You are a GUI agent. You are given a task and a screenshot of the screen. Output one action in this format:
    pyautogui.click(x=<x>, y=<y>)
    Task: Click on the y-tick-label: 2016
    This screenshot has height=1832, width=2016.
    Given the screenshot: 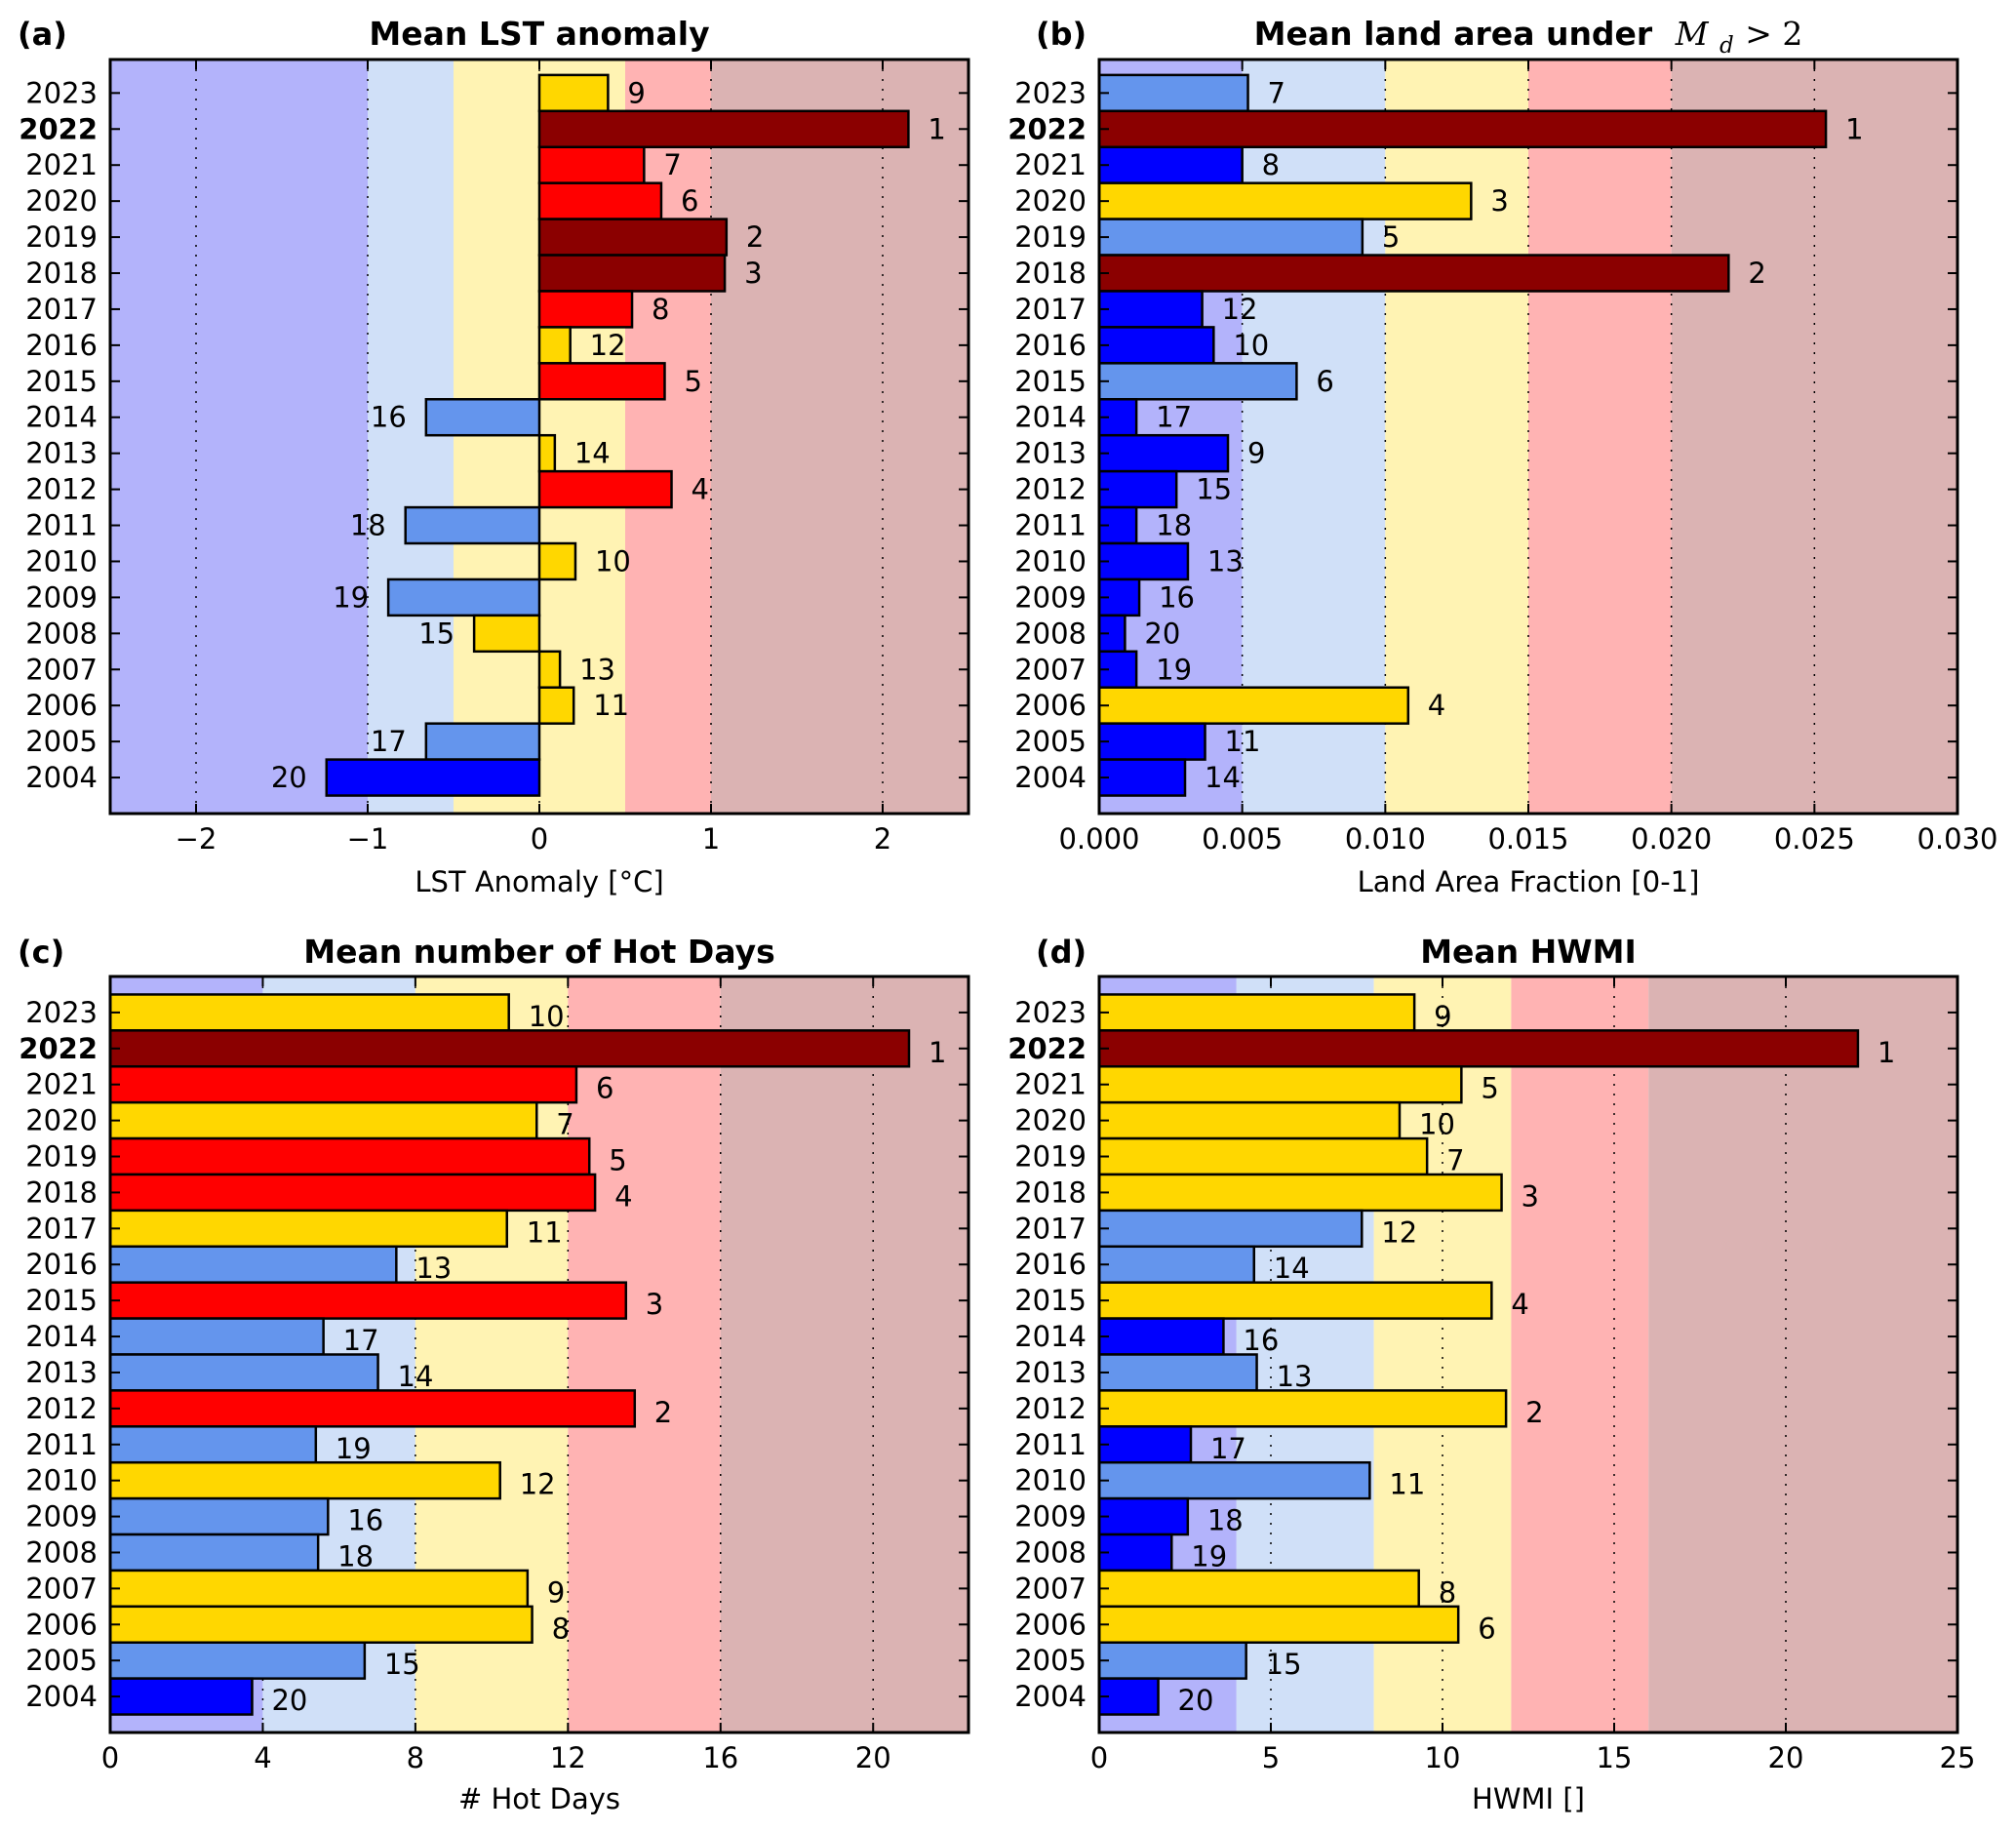 What is the action you would take?
    pyautogui.click(x=61, y=346)
    